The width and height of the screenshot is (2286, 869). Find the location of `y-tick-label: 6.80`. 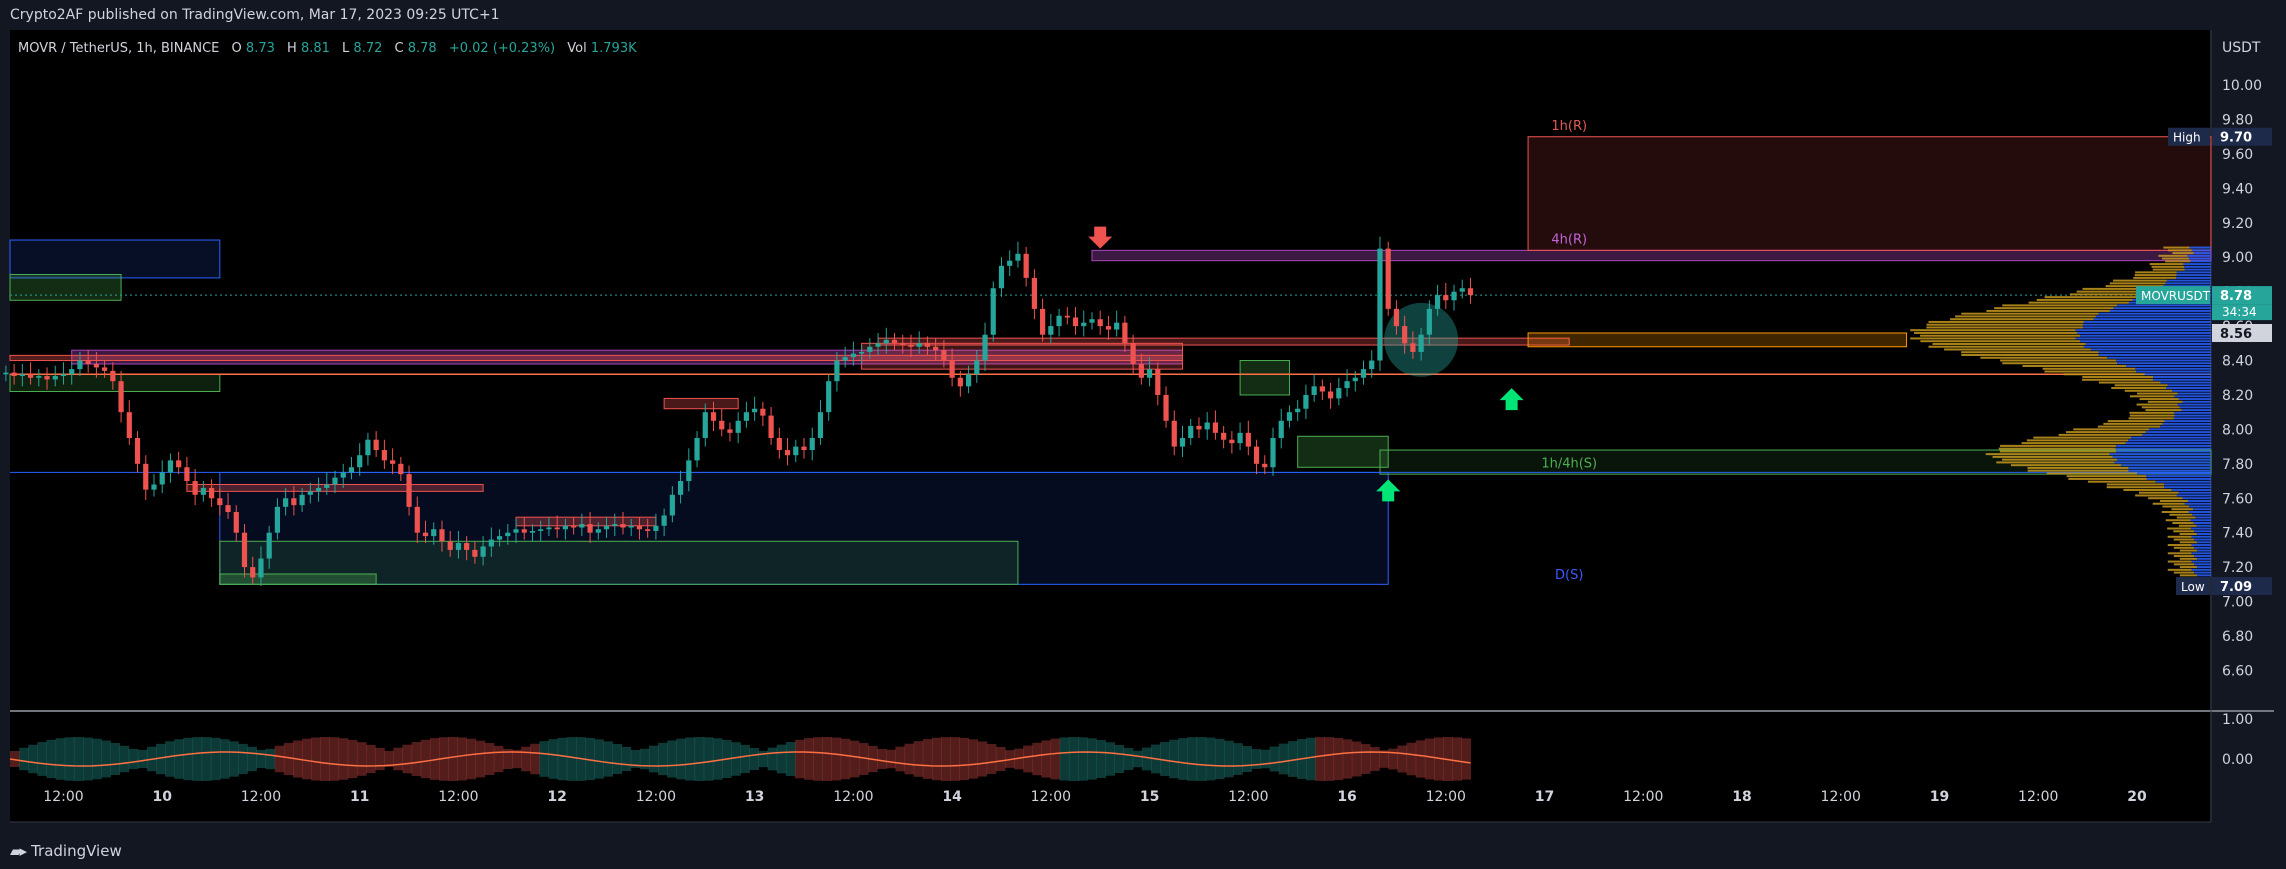

y-tick-label: 6.80 is located at coordinates (2237, 637).